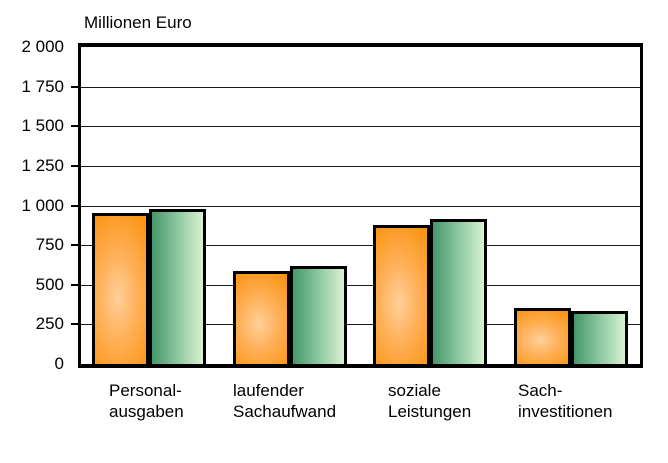 This screenshot has width=668, height=463. Describe the element at coordinates (42, 86) in the screenshot. I see `y-axis-label: 1 750` at that location.